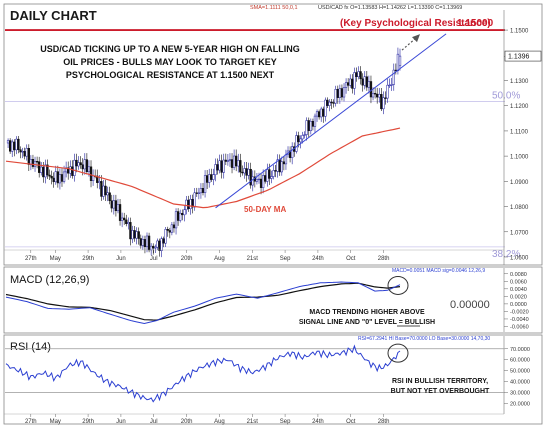 This screenshot has height=433, width=550. Describe the element at coordinates (518, 297) in the screenshot. I see `macd-y-tick-label: 0.0020` at that location.